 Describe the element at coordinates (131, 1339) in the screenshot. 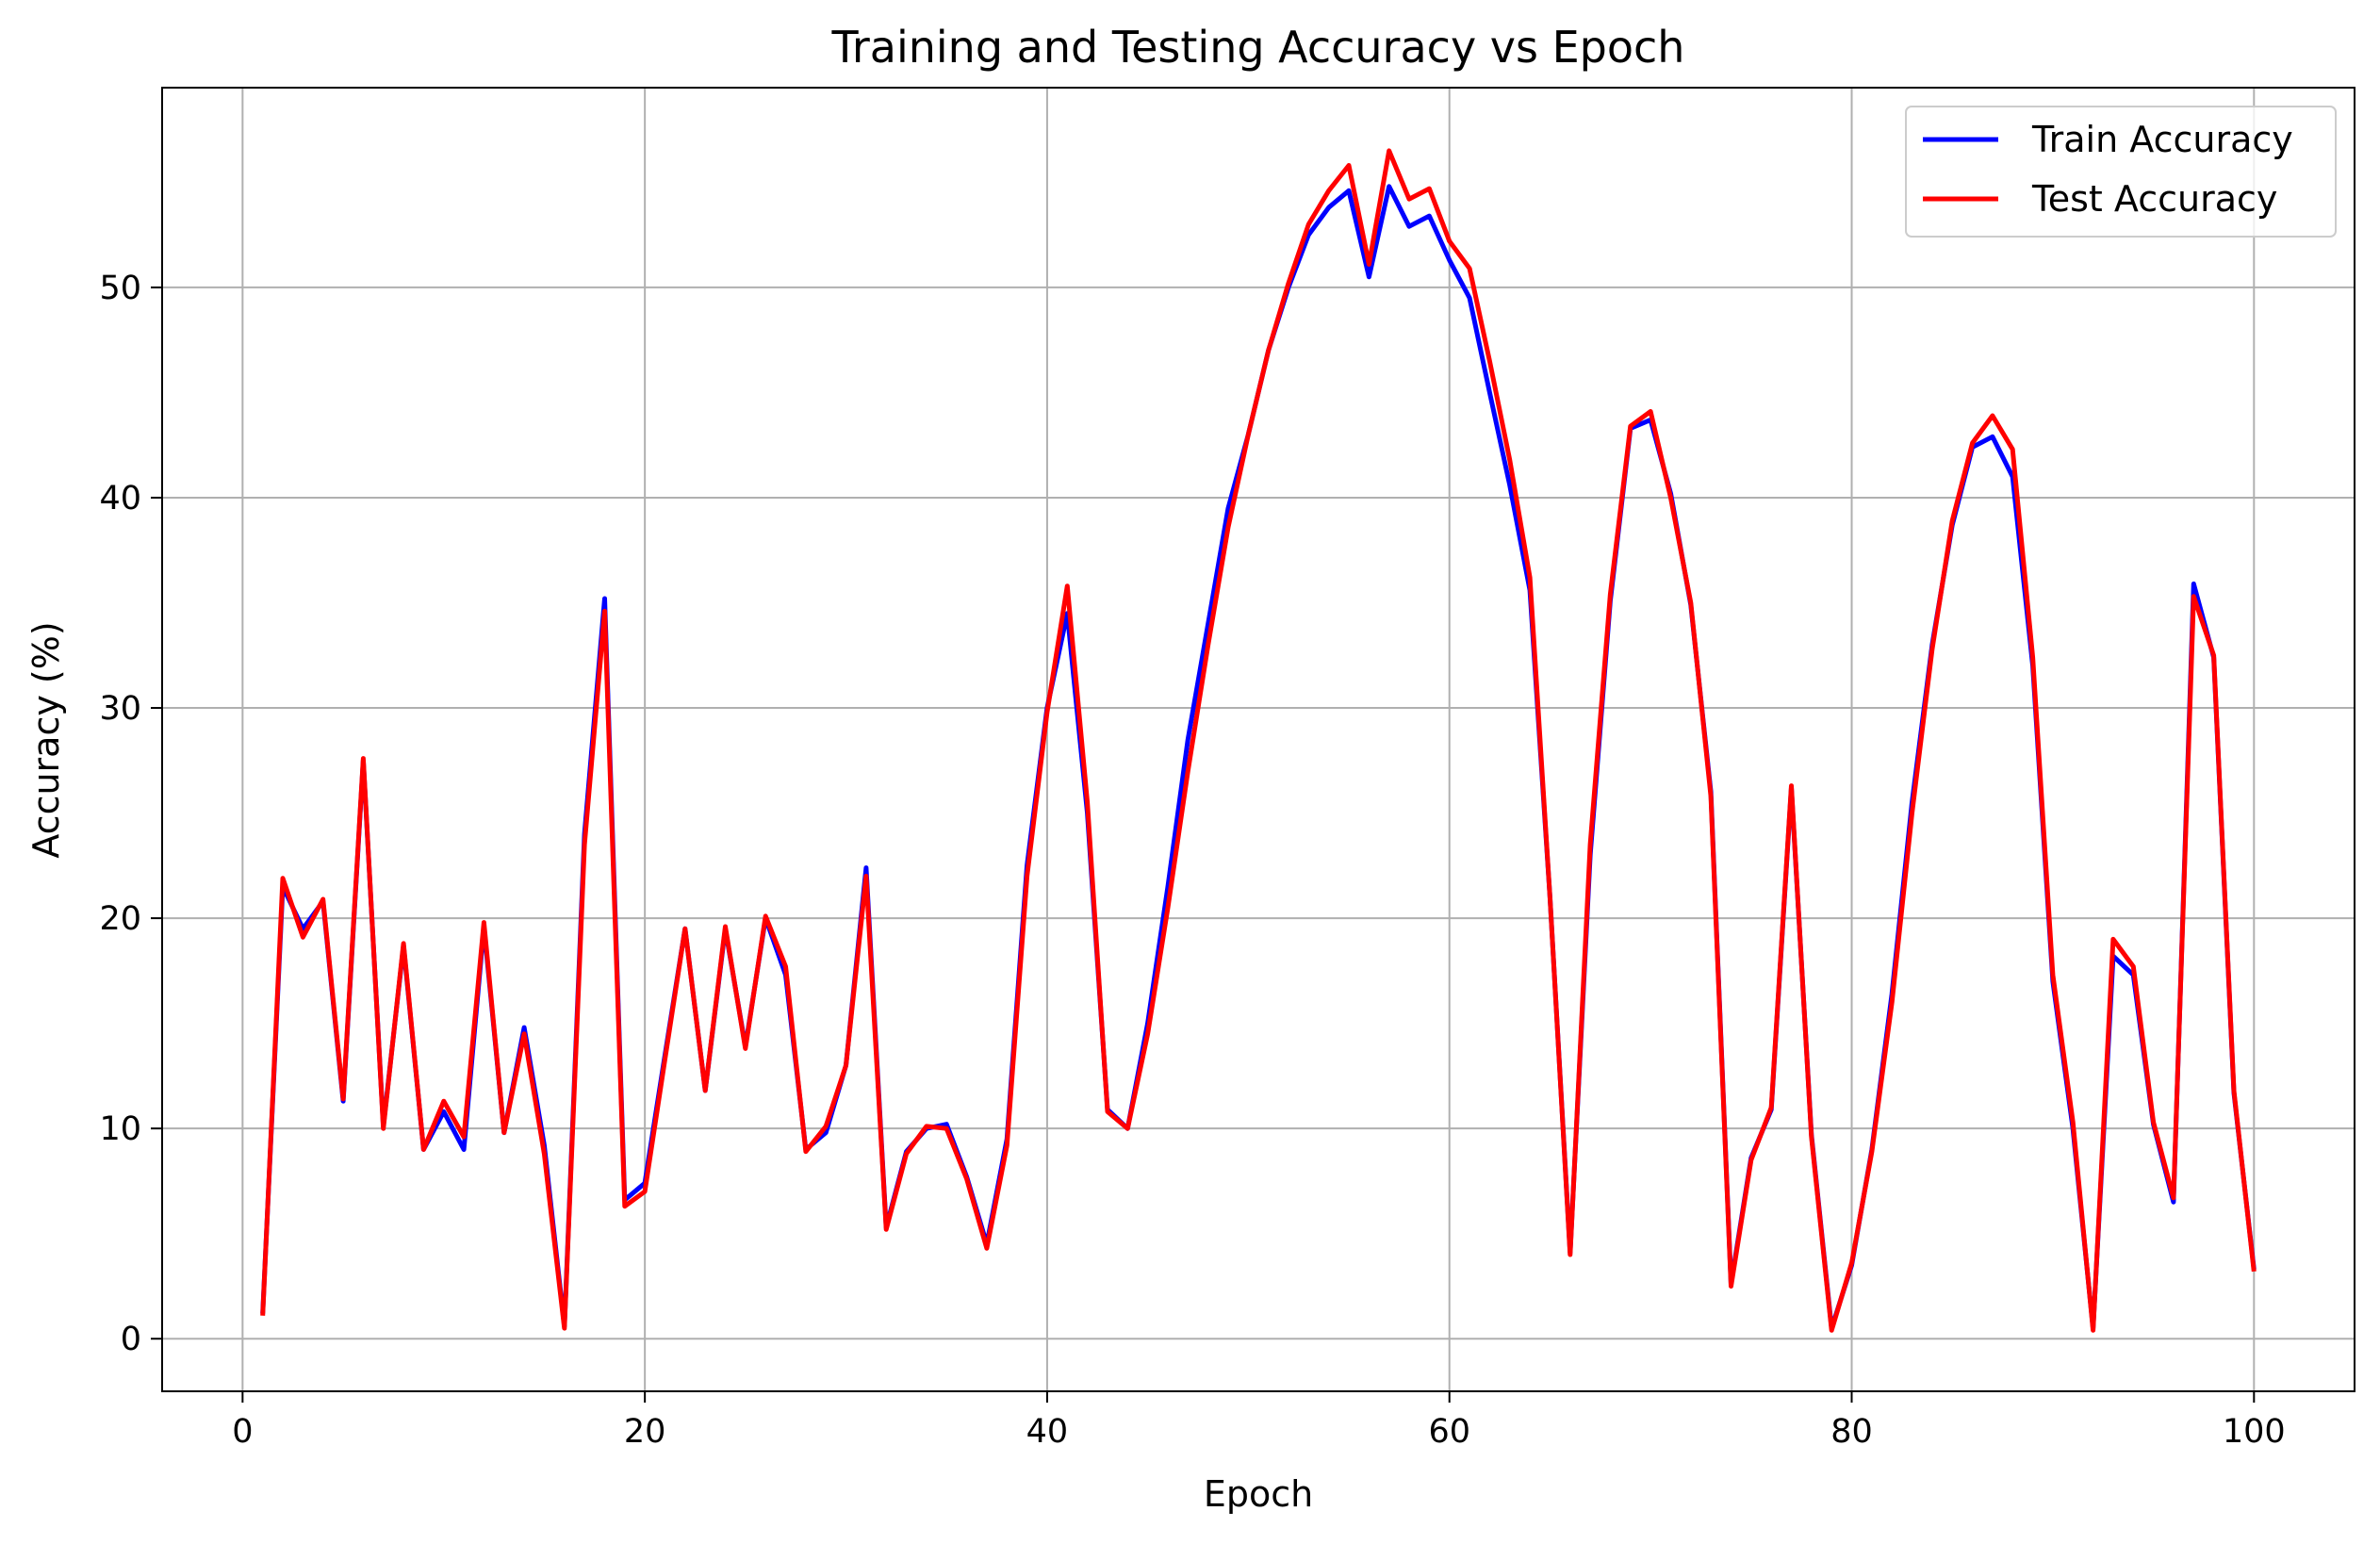

I see `y-tick-label: 0` at that location.